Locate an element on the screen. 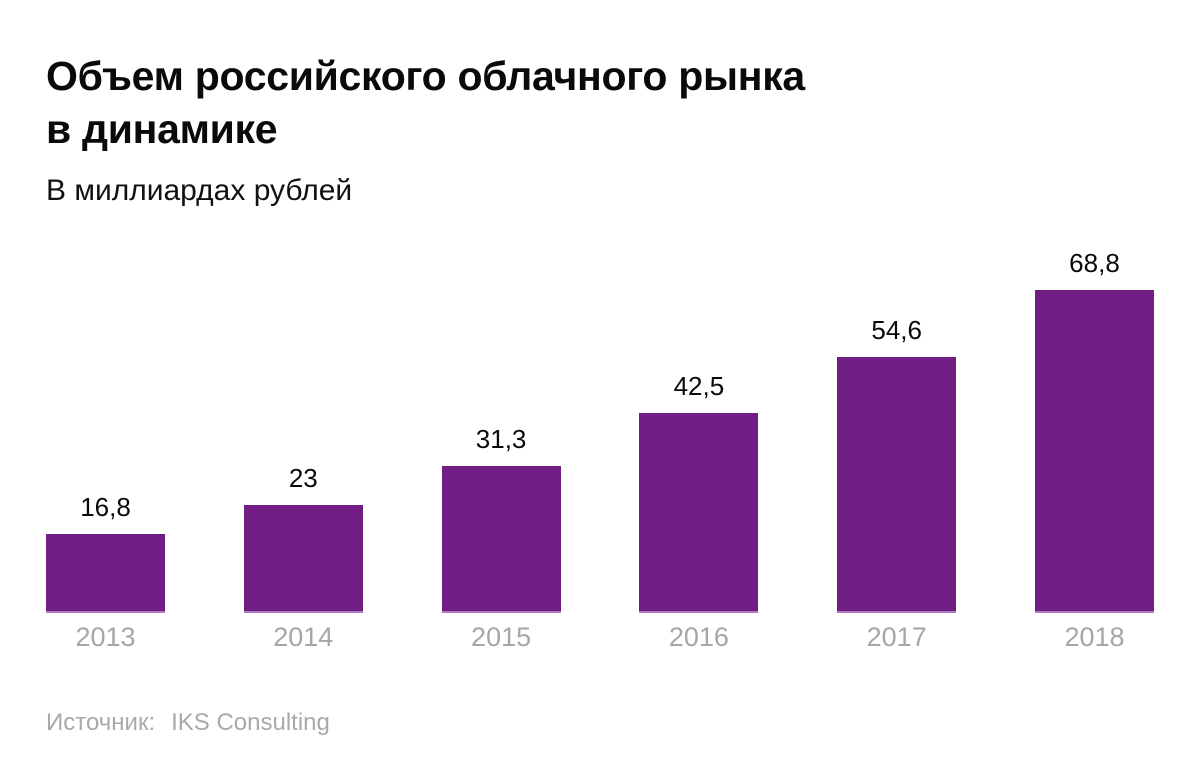 The height and width of the screenshot is (780, 1200). chart-source: Источник: IKS Consulting is located at coordinates (600, 723).